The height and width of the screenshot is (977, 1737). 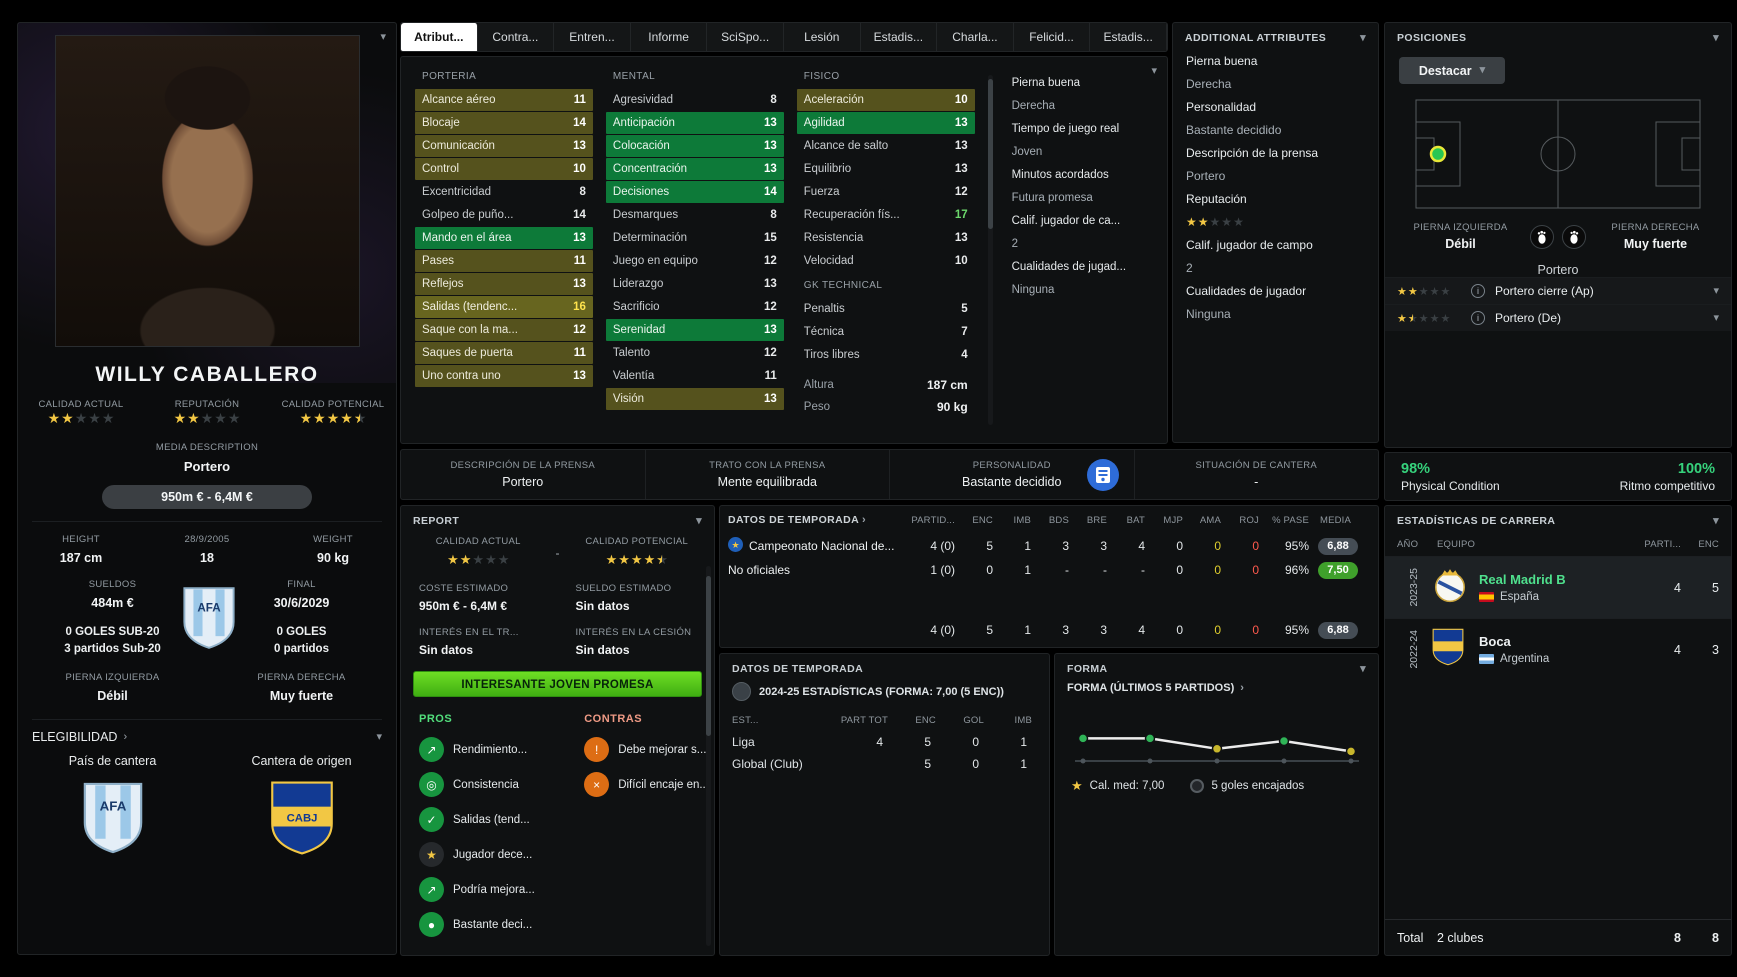 I want to click on personality-card-icon, so click(x=1103, y=477).